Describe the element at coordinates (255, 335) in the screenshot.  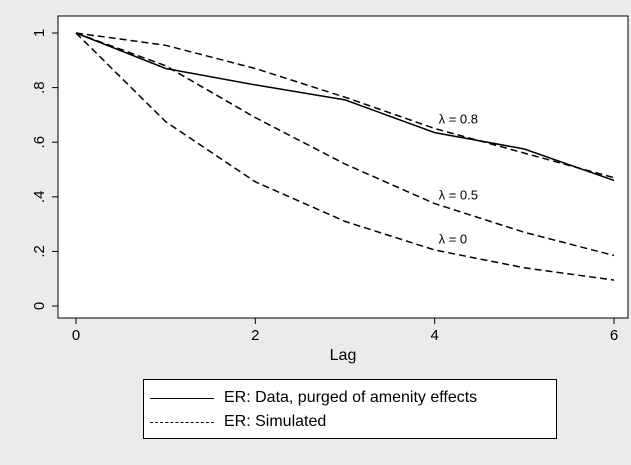
I see `x-tick-label: 2` at that location.